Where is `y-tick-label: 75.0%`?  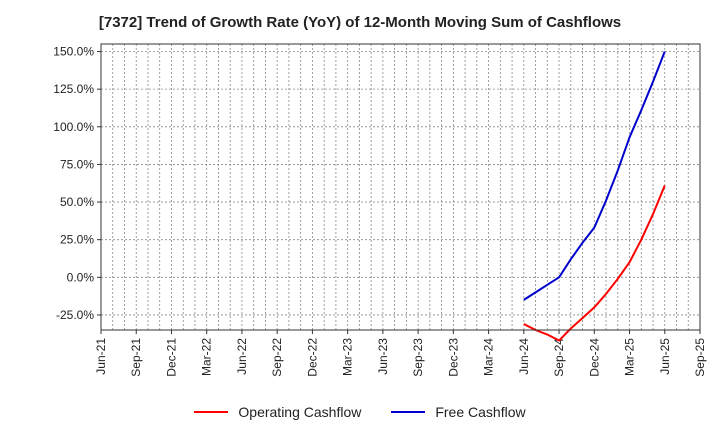
y-tick-label: 75.0% is located at coordinates (77, 164).